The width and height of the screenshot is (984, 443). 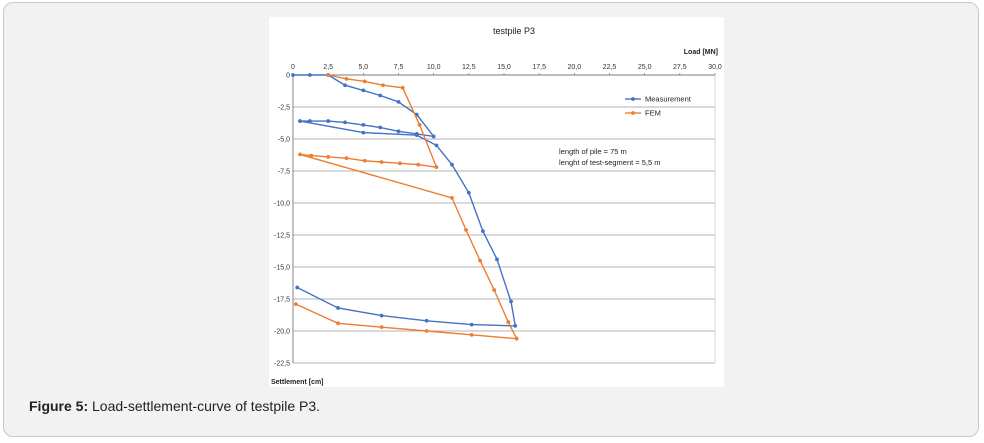 What do you see at coordinates (363, 67) in the screenshot?
I see `x-tick-label: 5,0` at bounding box center [363, 67].